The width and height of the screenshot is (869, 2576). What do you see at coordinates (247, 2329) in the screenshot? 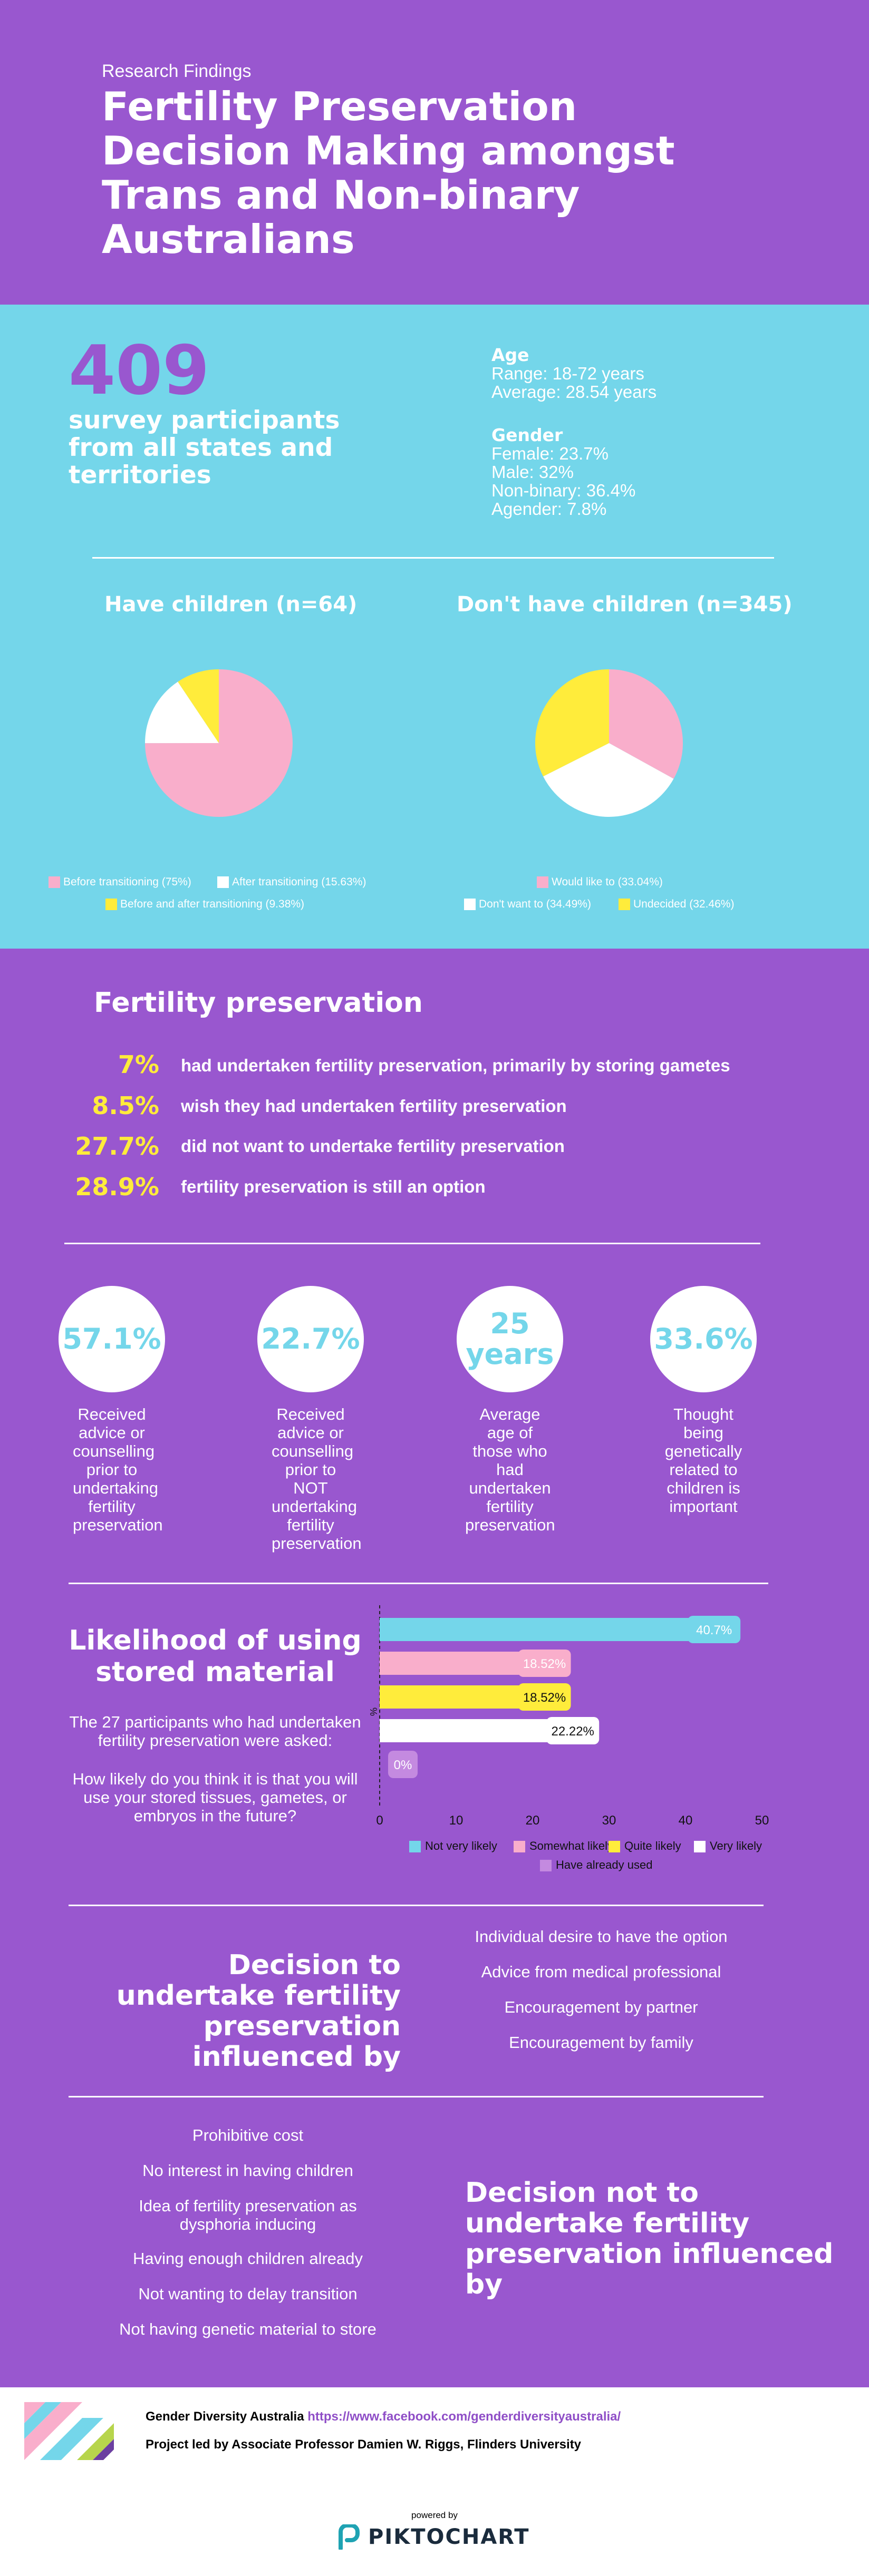
I see `decision-no-item: Not having genetic material to store` at bounding box center [247, 2329].